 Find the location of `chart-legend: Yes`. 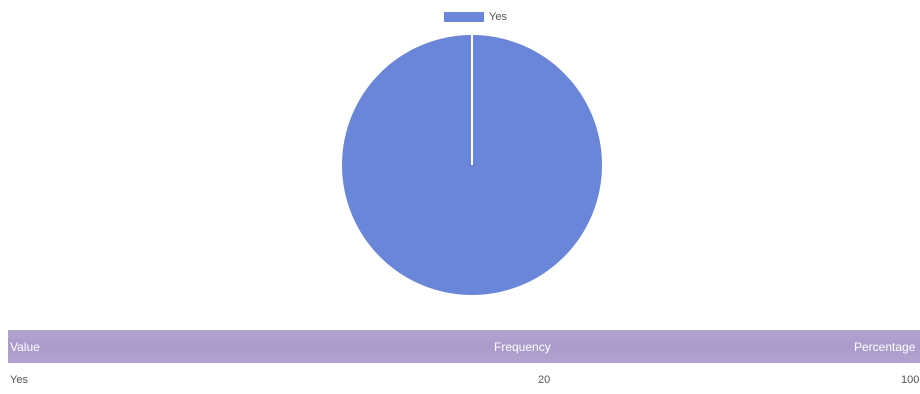

chart-legend: Yes is located at coordinates (475, 17).